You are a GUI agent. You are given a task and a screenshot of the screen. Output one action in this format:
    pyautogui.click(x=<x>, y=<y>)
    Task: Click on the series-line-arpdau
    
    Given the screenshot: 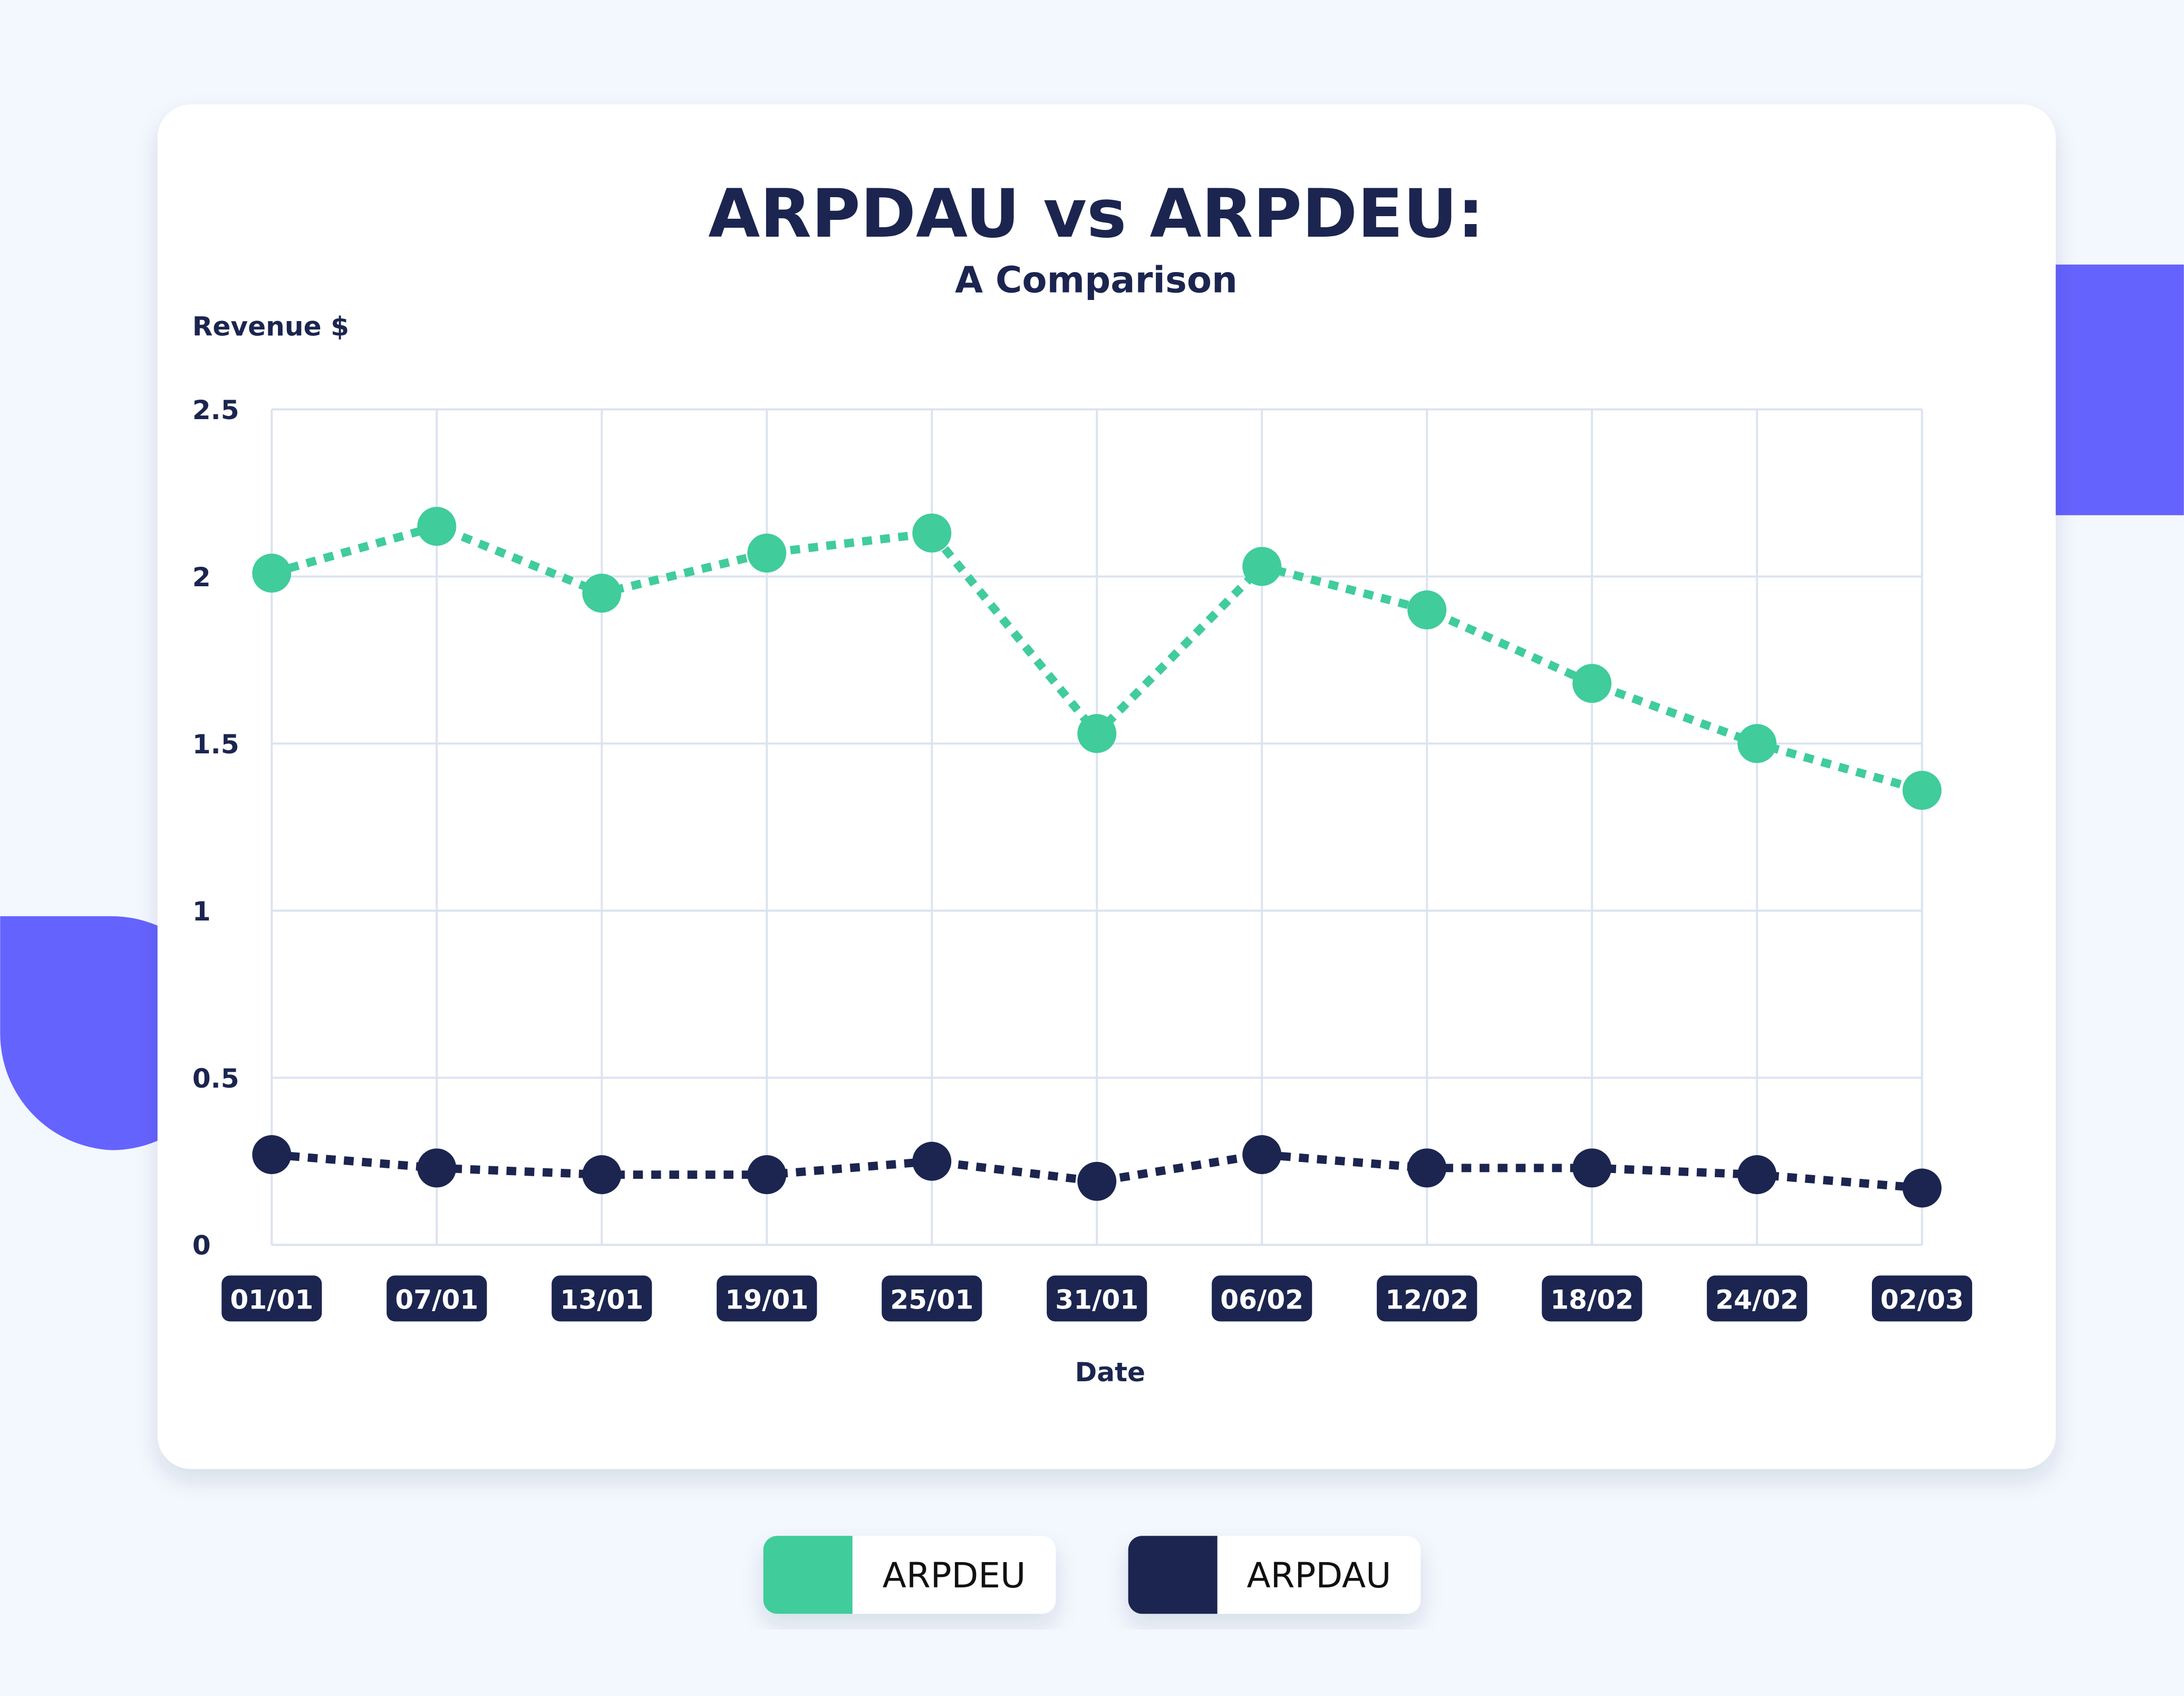 What is the action you would take?
    pyautogui.click(x=1096, y=1171)
    